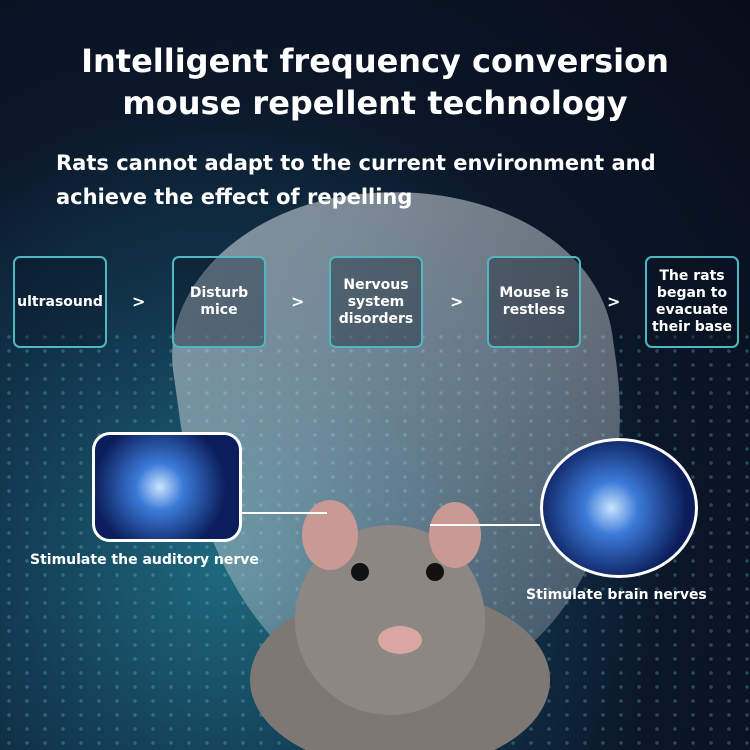 The image size is (750, 750). I want to click on callout-auditory: Stimulate the auditory nerve, so click(144, 560).